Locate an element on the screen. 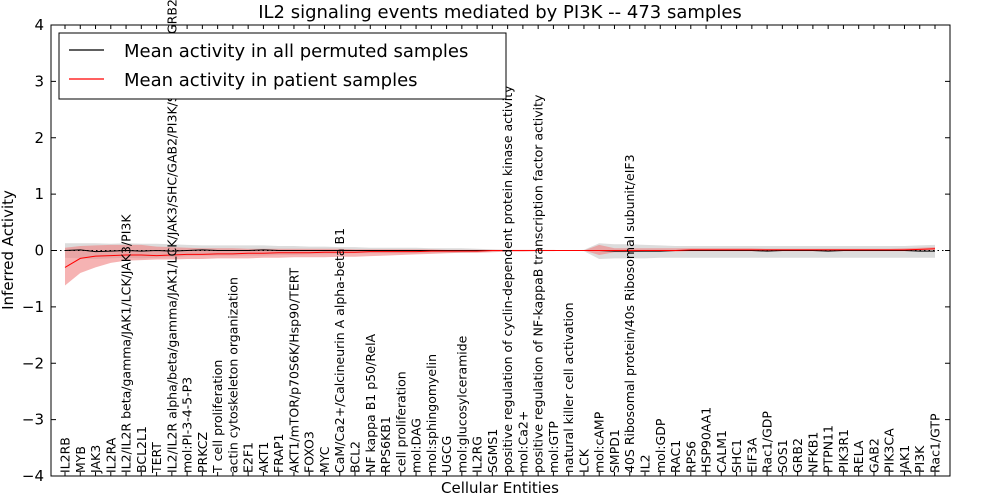  x-tick-label: EIF3A is located at coordinates (751, 455).